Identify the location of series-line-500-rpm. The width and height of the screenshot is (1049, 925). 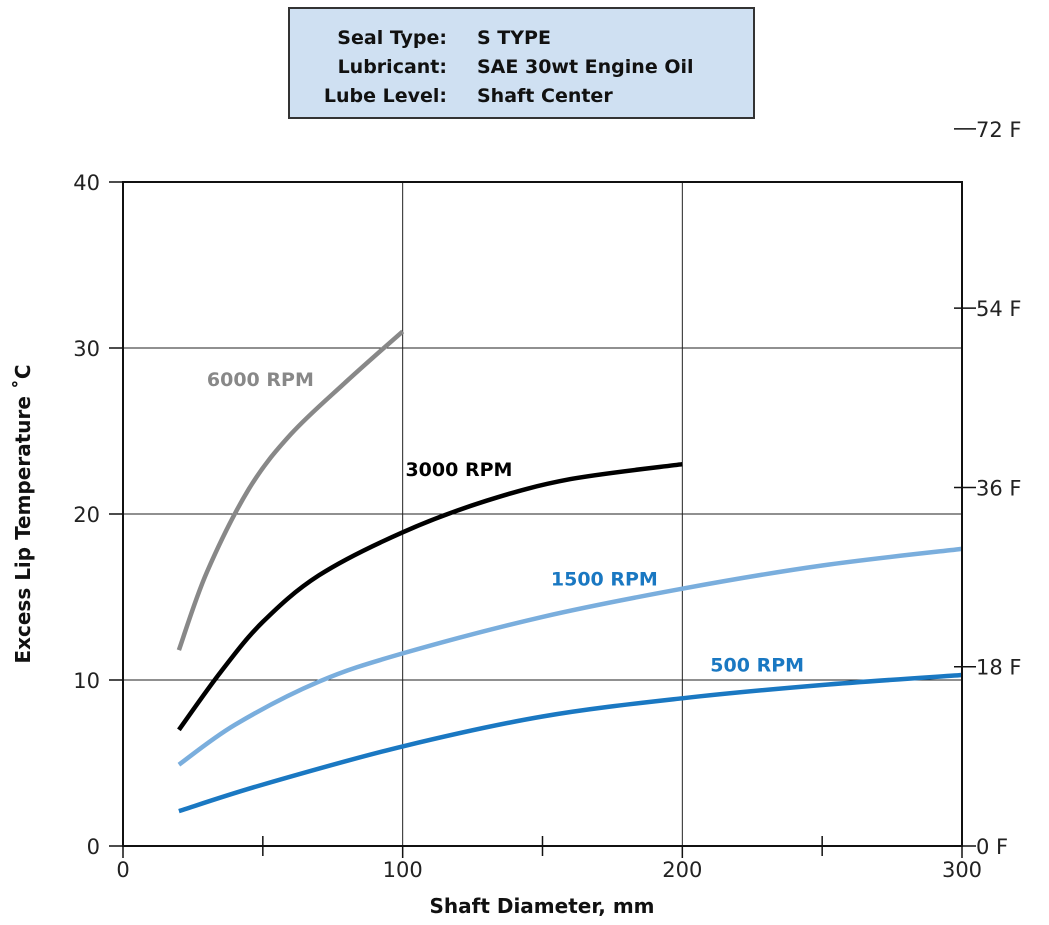
(570, 743).